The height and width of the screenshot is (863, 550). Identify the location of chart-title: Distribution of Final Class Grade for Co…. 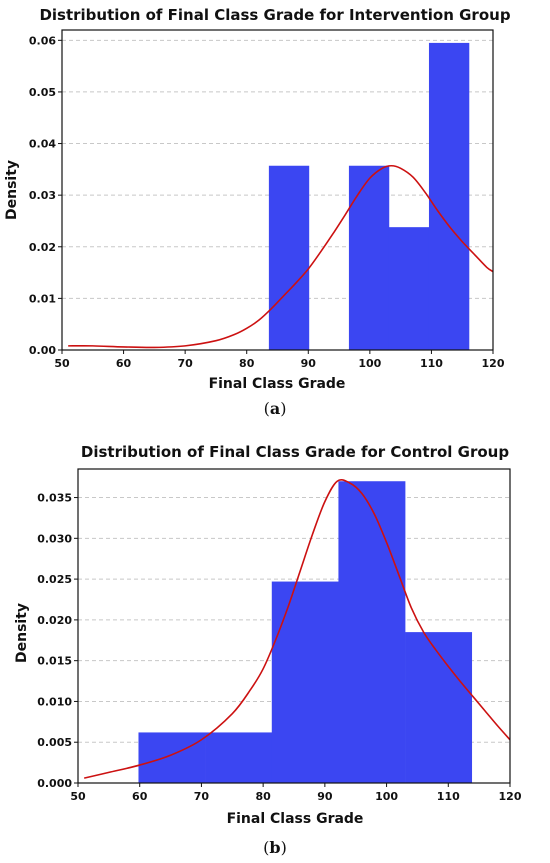
(295, 452).